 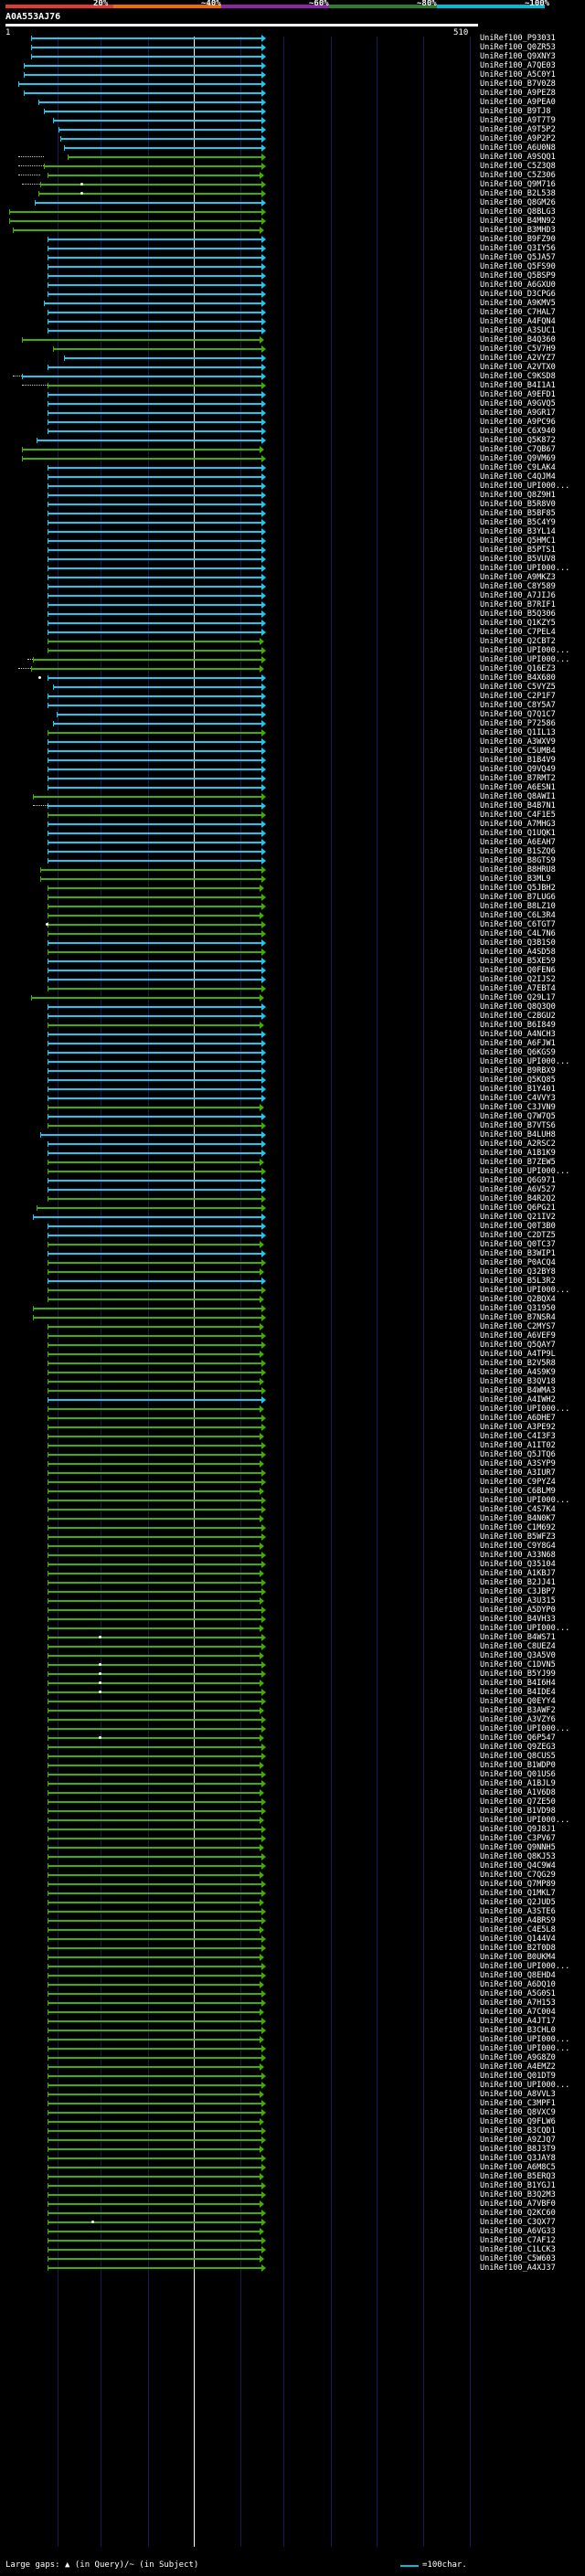 I want to click on hit-link: UniRef100_Q0EYY4, so click(x=518, y=1701).